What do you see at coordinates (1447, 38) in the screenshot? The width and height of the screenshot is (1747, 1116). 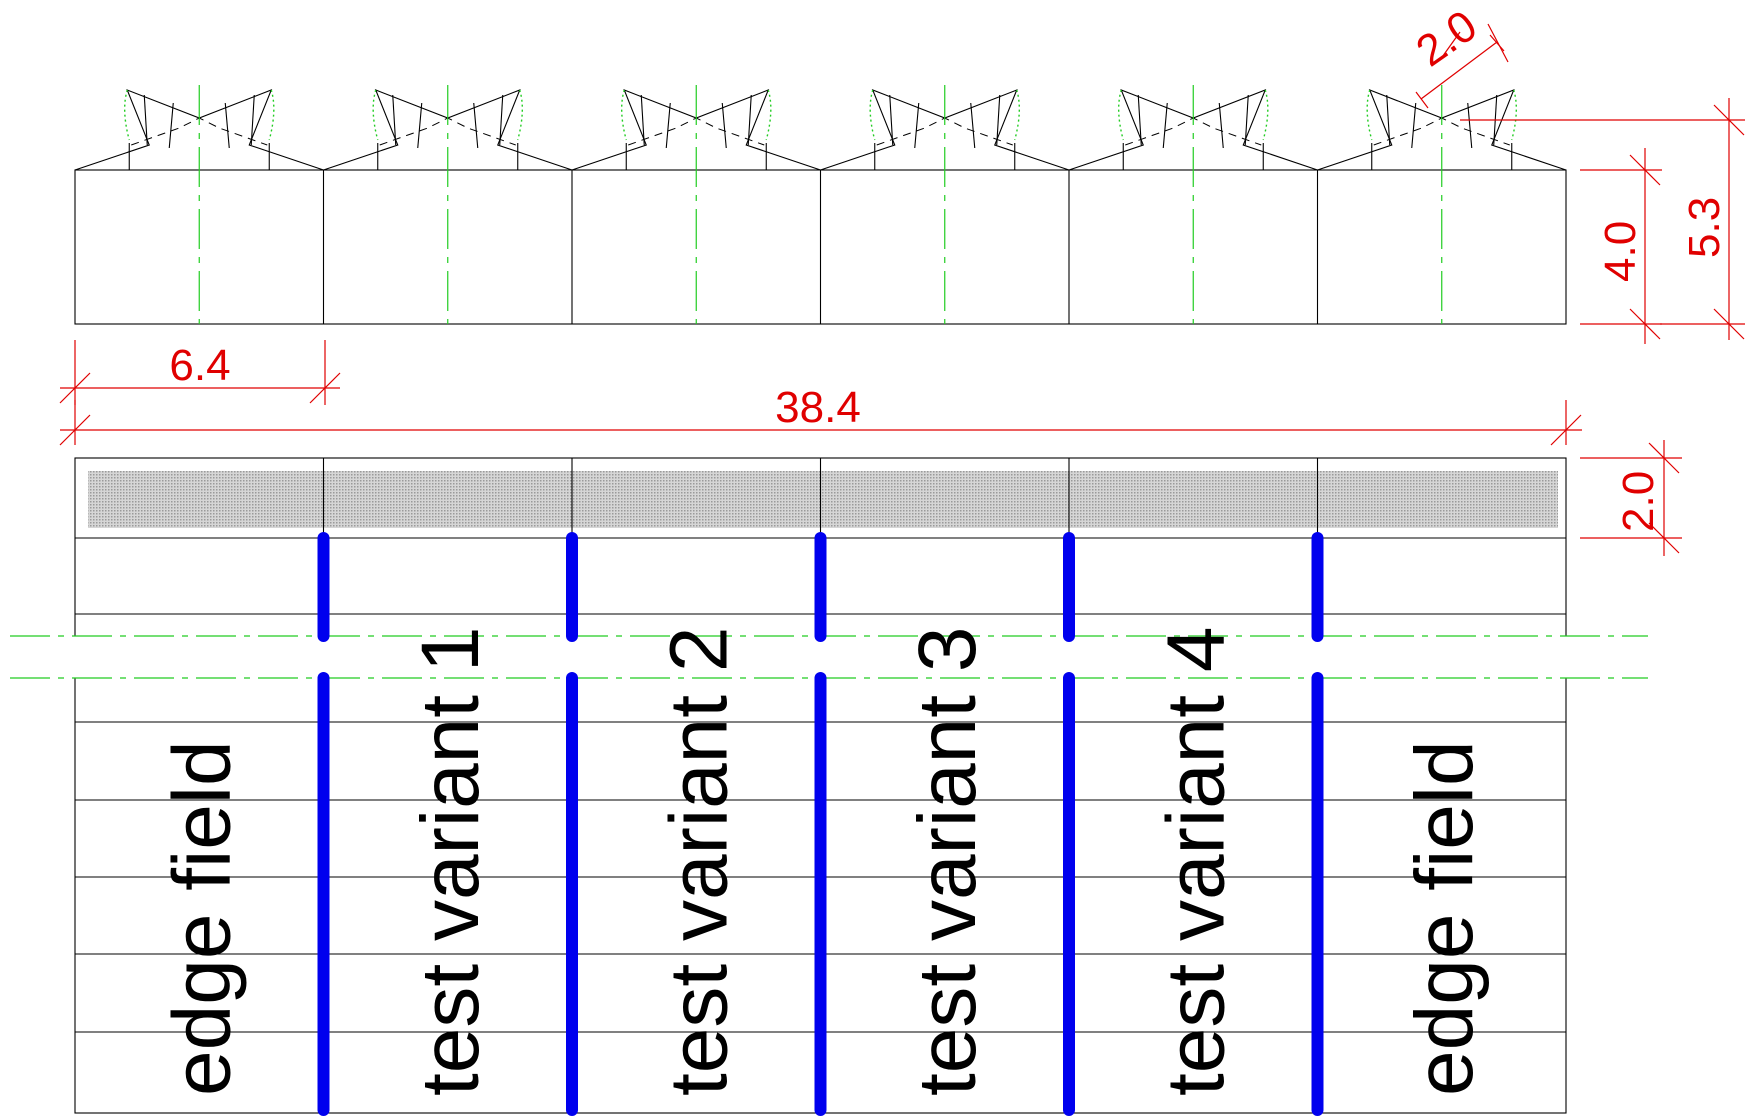 I see `dim-label-tooth-width: 2.0` at bounding box center [1447, 38].